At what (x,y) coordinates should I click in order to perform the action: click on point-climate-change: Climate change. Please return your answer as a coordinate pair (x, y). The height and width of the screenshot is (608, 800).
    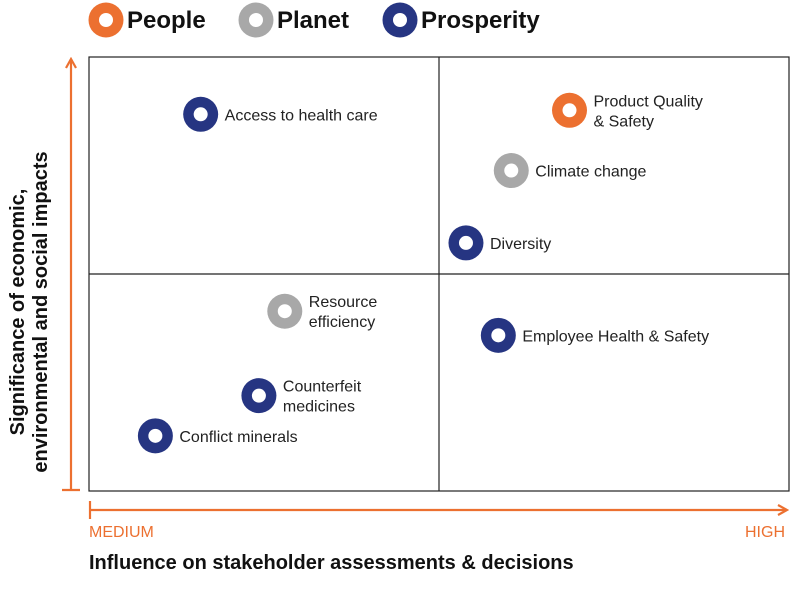
    Looking at the image, I should click on (570, 171).